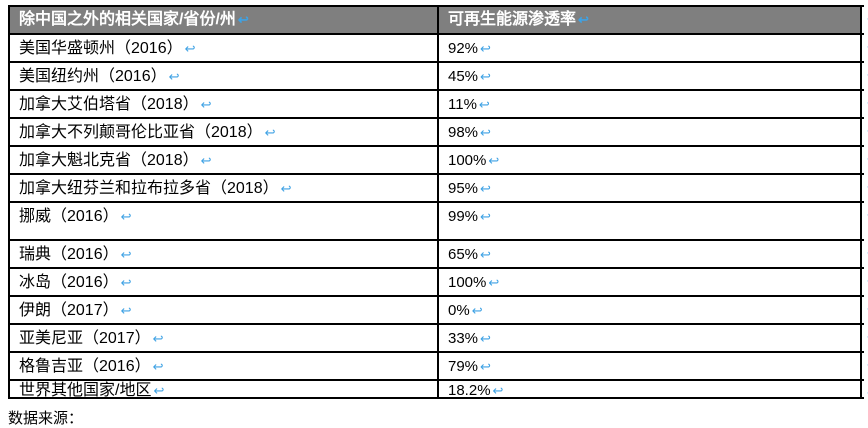 The height and width of the screenshot is (428, 868). What do you see at coordinates (223, 221) in the screenshot?
I see `country-cell: 挪威（2016） ↩` at bounding box center [223, 221].